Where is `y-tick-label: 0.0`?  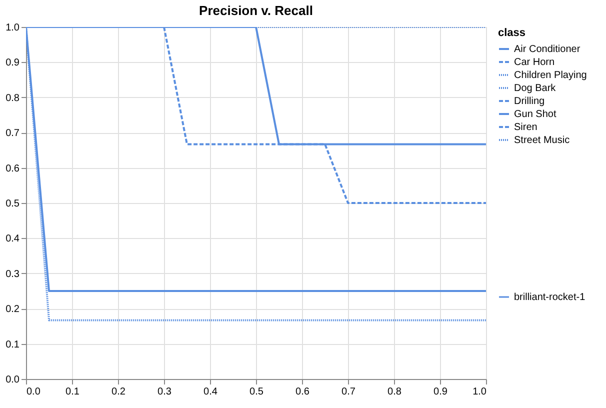
y-tick-label: 0.0 is located at coordinates (13, 380).